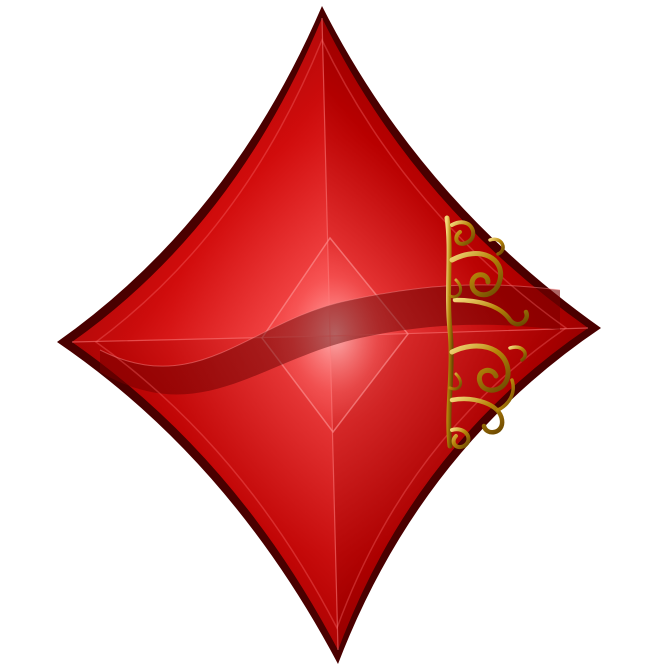 This screenshot has height=670, width=650. What do you see at coordinates (487, 332) in the screenshot?
I see `gold-filigree-ornament-icon` at bounding box center [487, 332].